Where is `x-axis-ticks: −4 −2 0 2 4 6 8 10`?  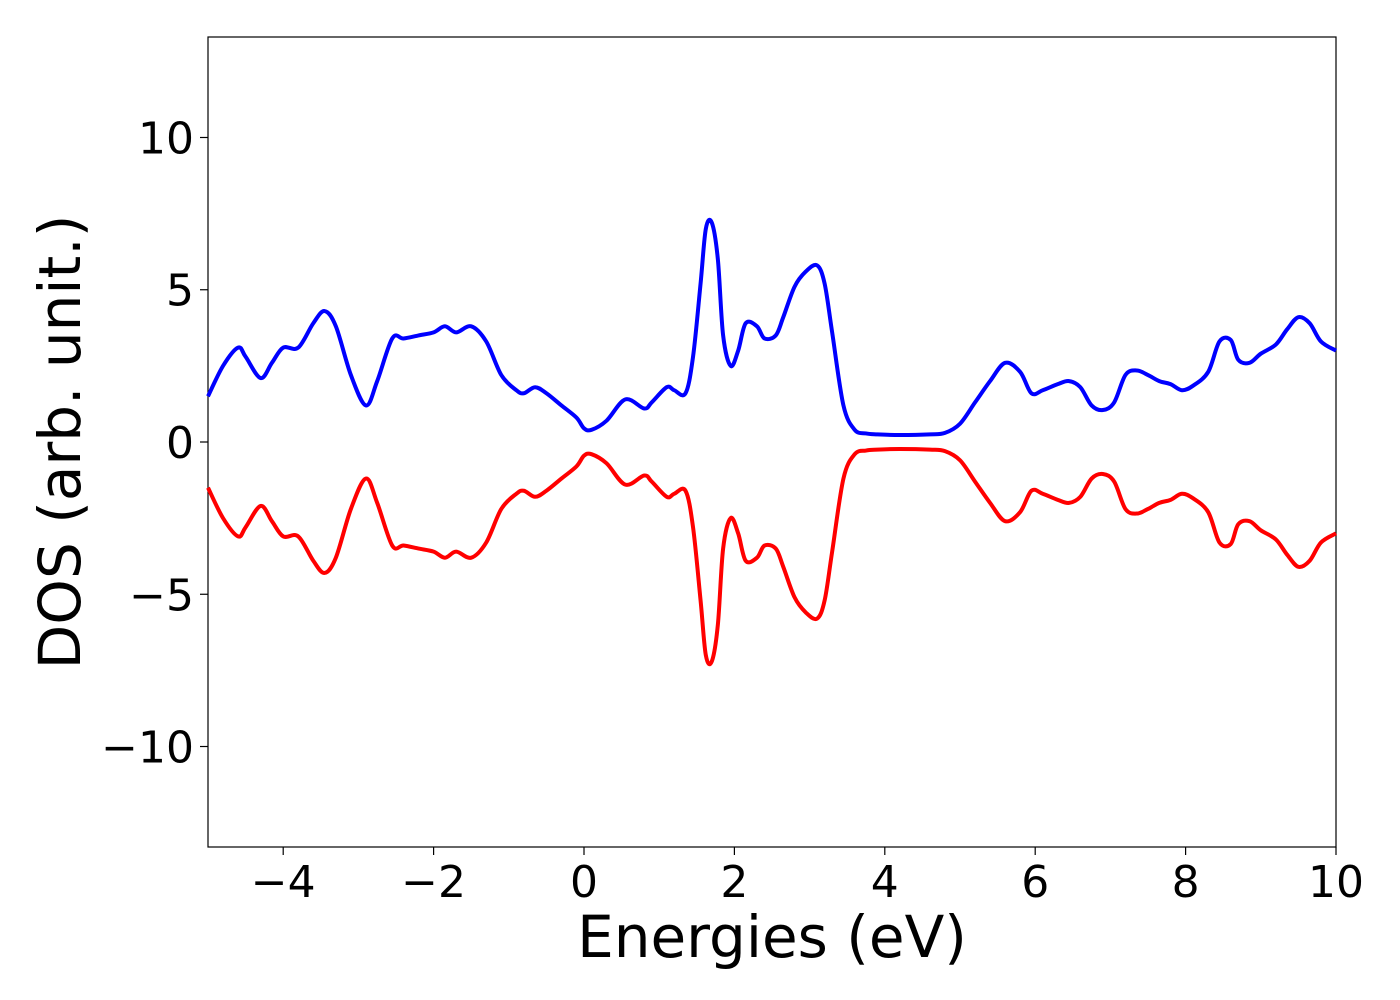 x-axis-ticks: −4 −2 0 2 4 6 8 10 is located at coordinates (807, 877).